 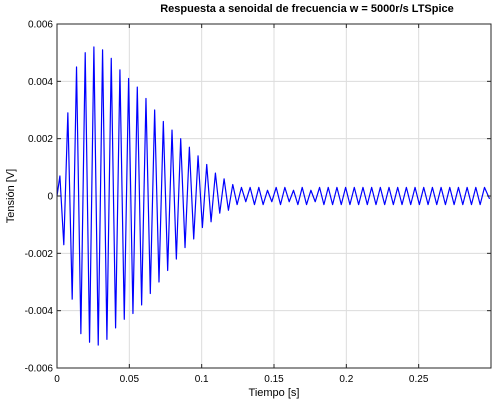 What do you see at coordinates (39, 369) in the screenshot?
I see `y-tick-label: -0.006` at bounding box center [39, 369].